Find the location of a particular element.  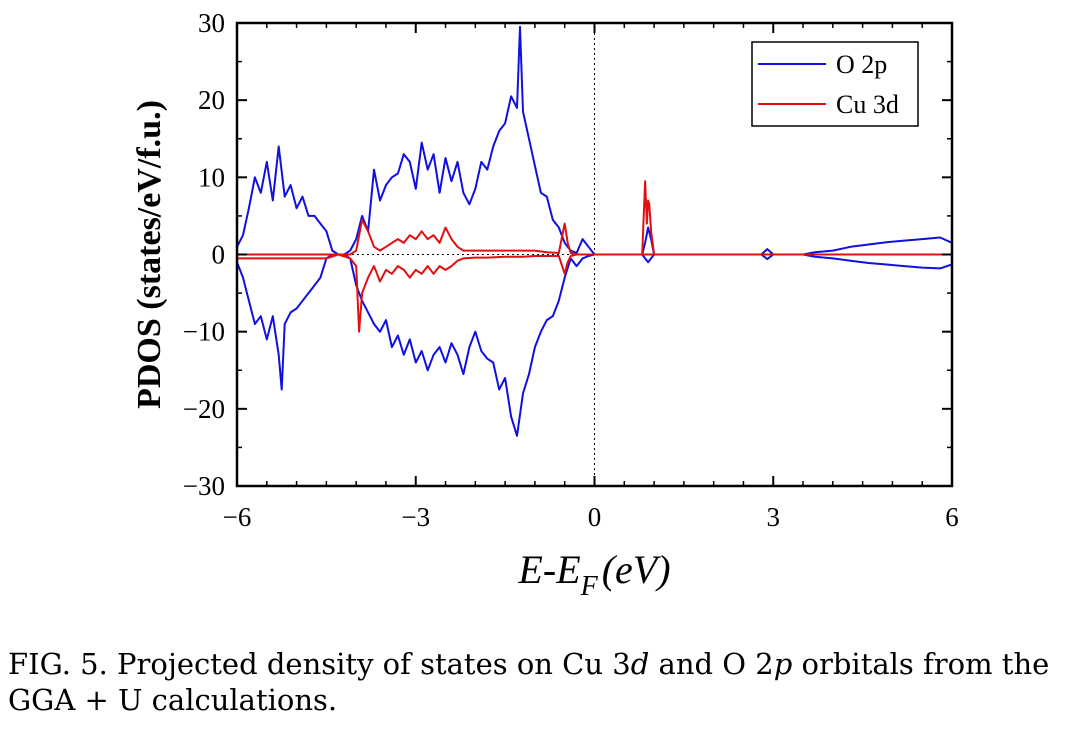

x-axis-label-subscript: F is located at coordinates (589, 586).